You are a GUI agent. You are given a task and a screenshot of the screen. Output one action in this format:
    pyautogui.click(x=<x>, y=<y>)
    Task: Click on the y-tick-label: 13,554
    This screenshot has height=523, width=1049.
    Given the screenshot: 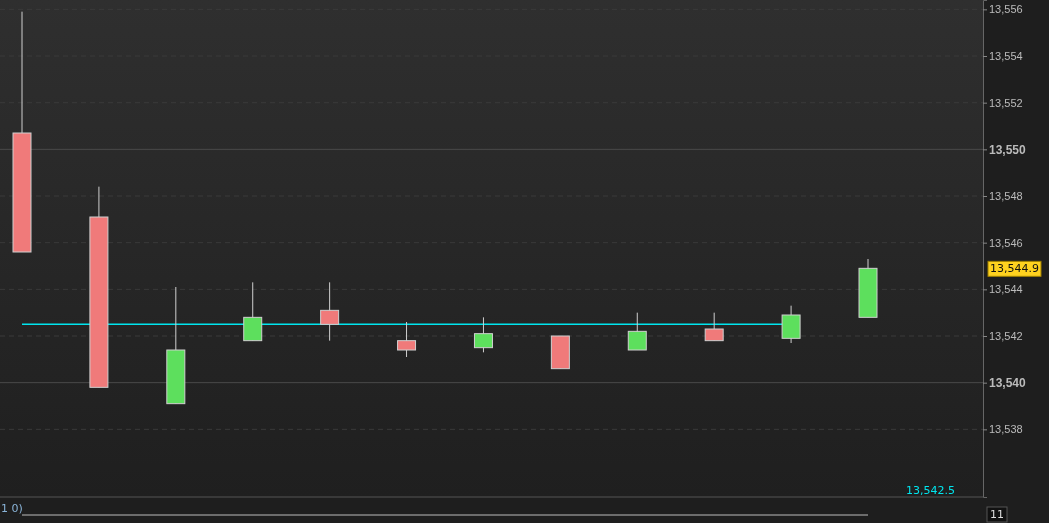 What is the action you would take?
    pyautogui.click(x=1006, y=56)
    